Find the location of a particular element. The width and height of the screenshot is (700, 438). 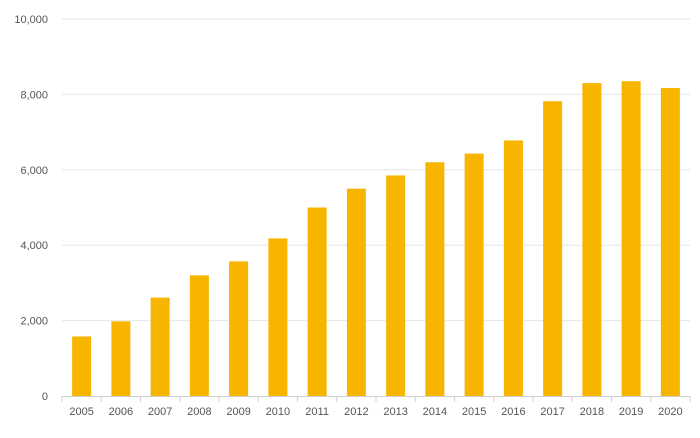

x-axis is located at coordinates (376, 399).